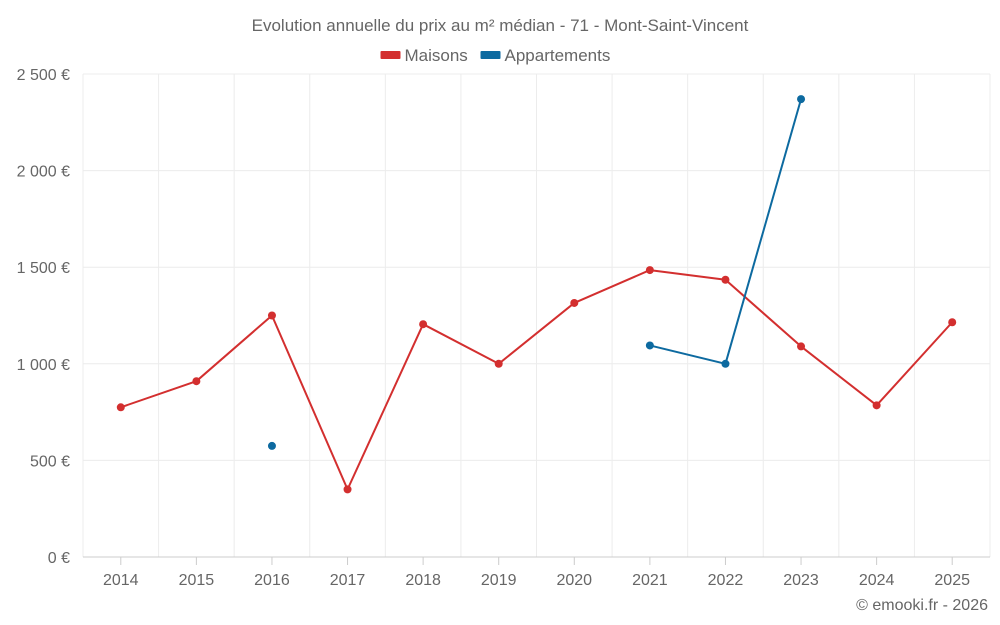 The image size is (1000, 625). What do you see at coordinates (574, 580) in the screenshot?
I see `x-tick-label: 2020` at bounding box center [574, 580].